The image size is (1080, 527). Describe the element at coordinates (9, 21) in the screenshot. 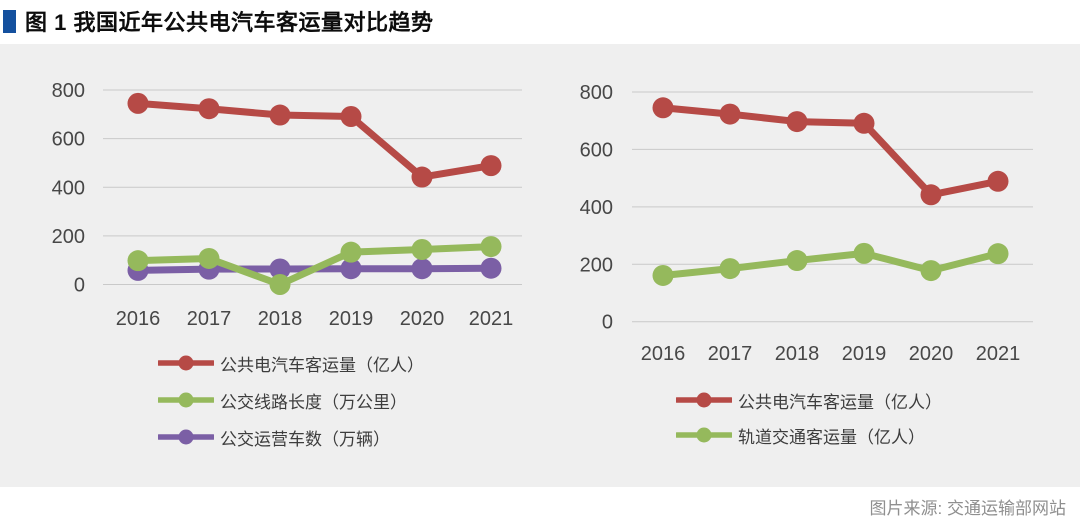

I see `title-marker` at that location.